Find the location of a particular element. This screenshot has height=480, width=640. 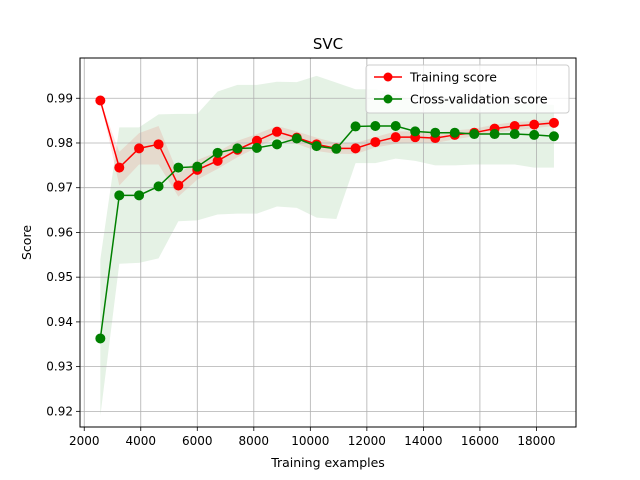

y-tick-label: 0.93 is located at coordinates (59, 367).